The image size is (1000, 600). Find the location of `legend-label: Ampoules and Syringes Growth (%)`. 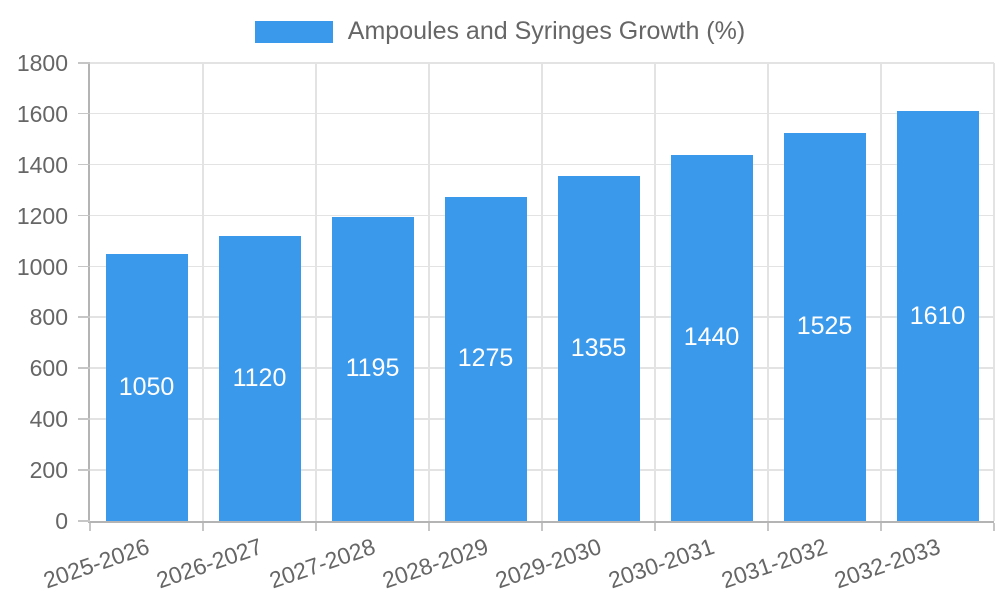

legend-label: Ampoules and Syringes Growth (%) is located at coordinates (546, 31).